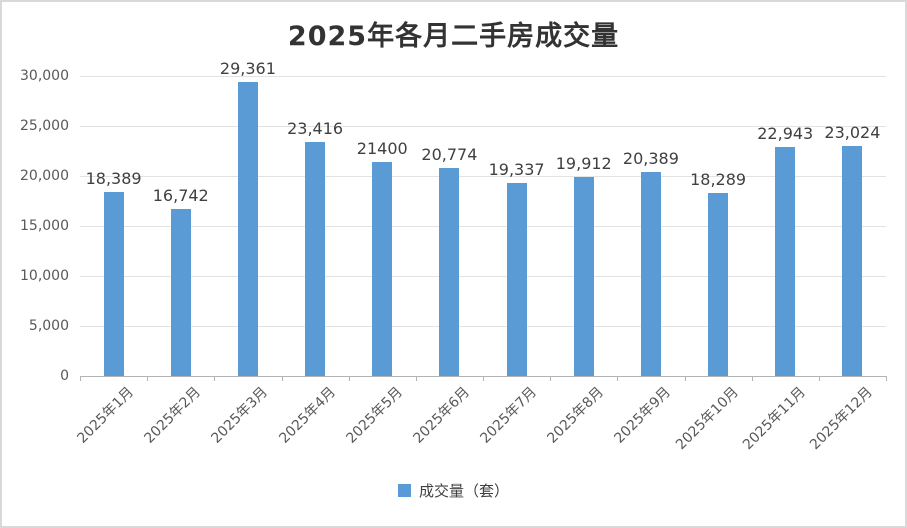 The width and height of the screenshot is (907, 528). What do you see at coordinates (441, 415) in the screenshot?
I see `x-tick-label: 2025年6月` at bounding box center [441, 415].